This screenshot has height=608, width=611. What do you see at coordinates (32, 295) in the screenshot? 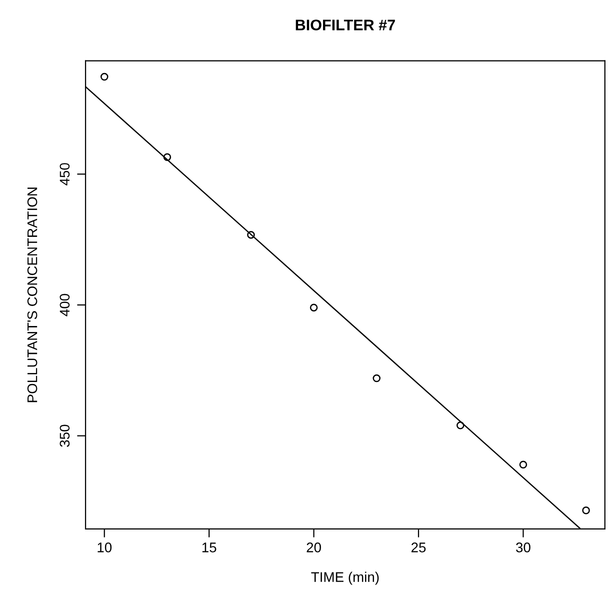
I see `y-axis-title: POLLUTANT'S CONCENTRATION` at bounding box center [32, 295].